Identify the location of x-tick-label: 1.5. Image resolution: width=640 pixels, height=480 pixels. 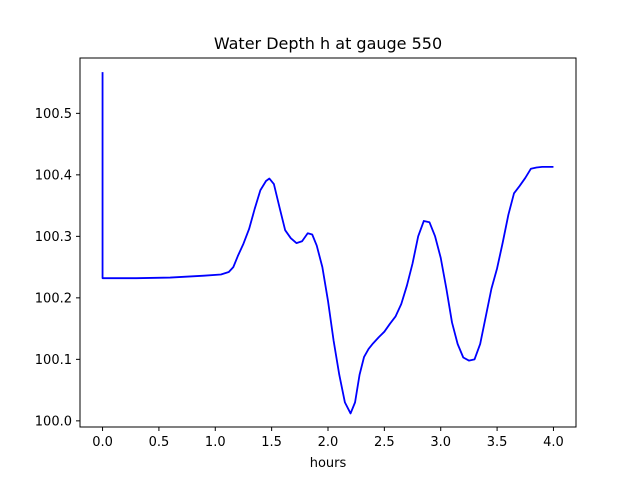
(271, 442).